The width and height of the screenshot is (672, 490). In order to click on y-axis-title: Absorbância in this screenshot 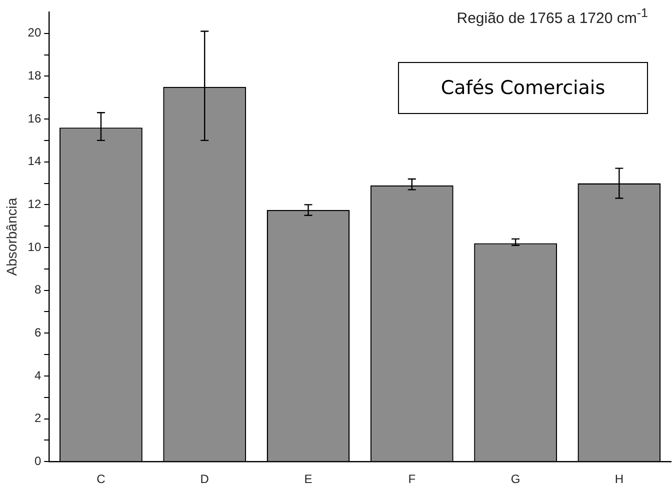, I will do `click(11, 237)`.